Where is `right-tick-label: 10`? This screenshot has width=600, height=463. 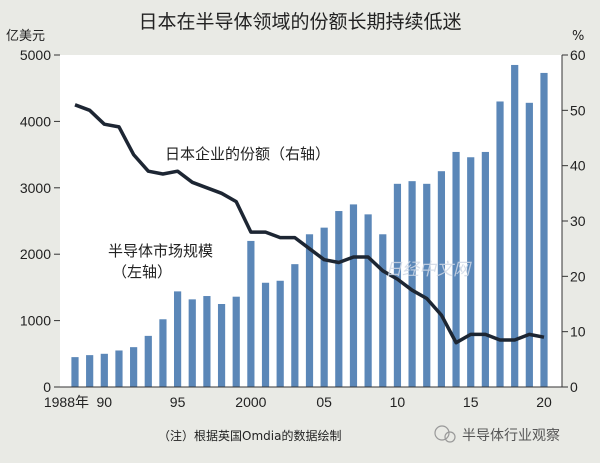
right-tick-label: 10 is located at coordinates (578, 332).